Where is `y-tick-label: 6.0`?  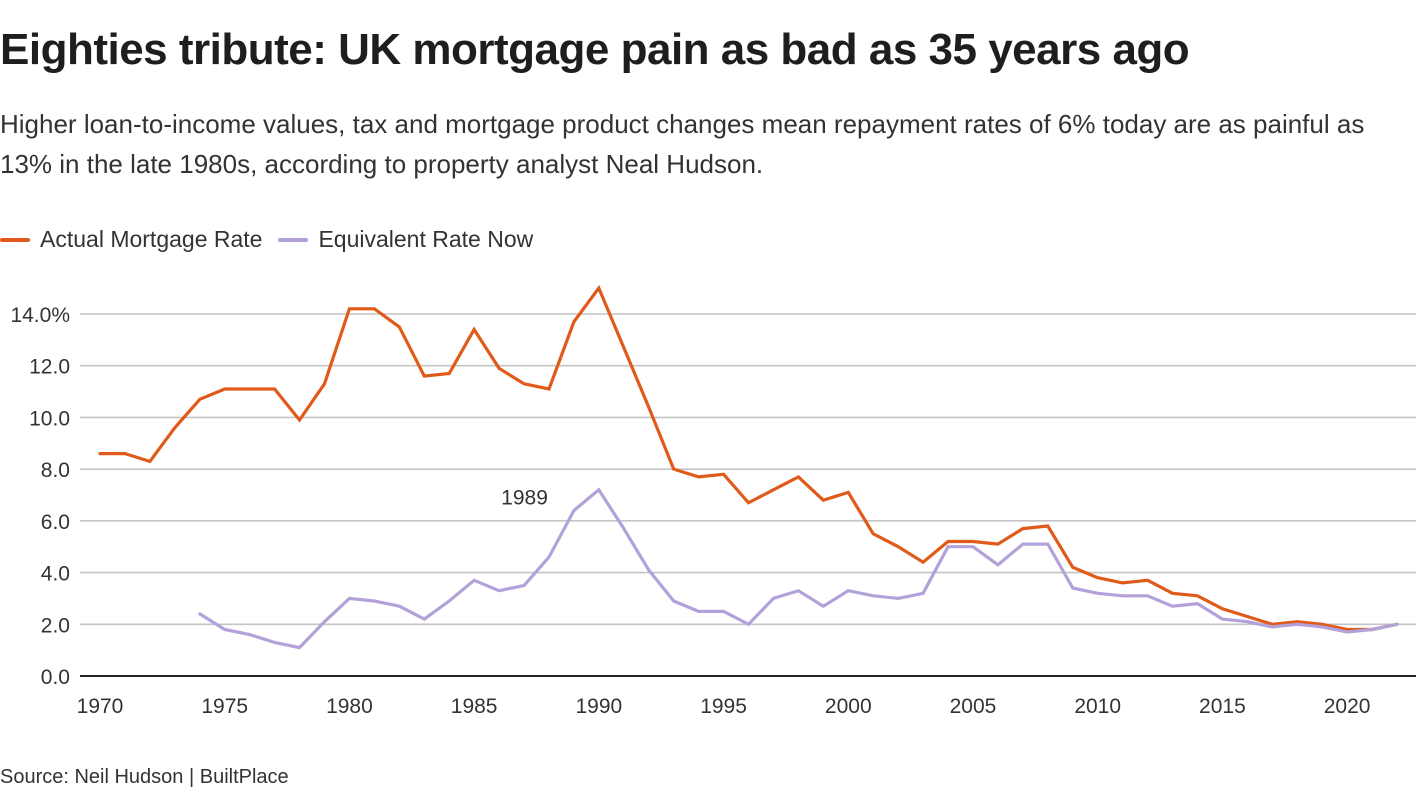
y-tick-label: 6.0 is located at coordinates (55, 522).